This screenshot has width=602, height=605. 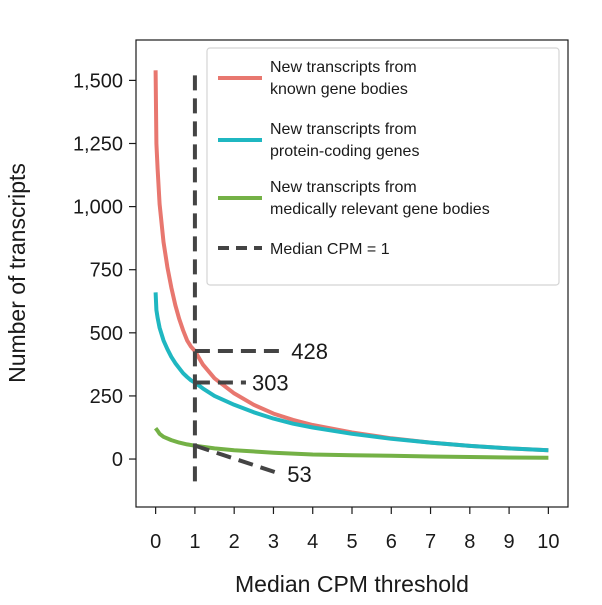 What do you see at coordinates (299, 474) in the screenshot?
I see `annotation-label-53: 53` at bounding box center [299, 474].